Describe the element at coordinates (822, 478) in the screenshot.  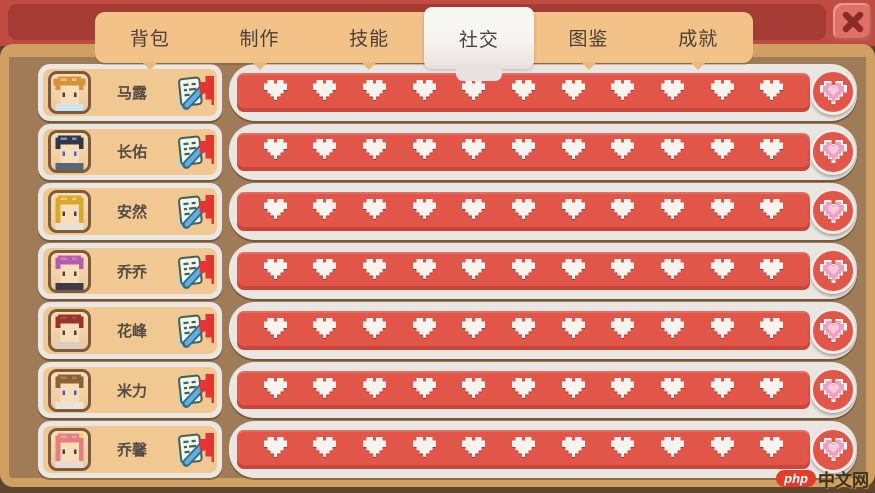
I see `watermark: php 中文网` at that location.